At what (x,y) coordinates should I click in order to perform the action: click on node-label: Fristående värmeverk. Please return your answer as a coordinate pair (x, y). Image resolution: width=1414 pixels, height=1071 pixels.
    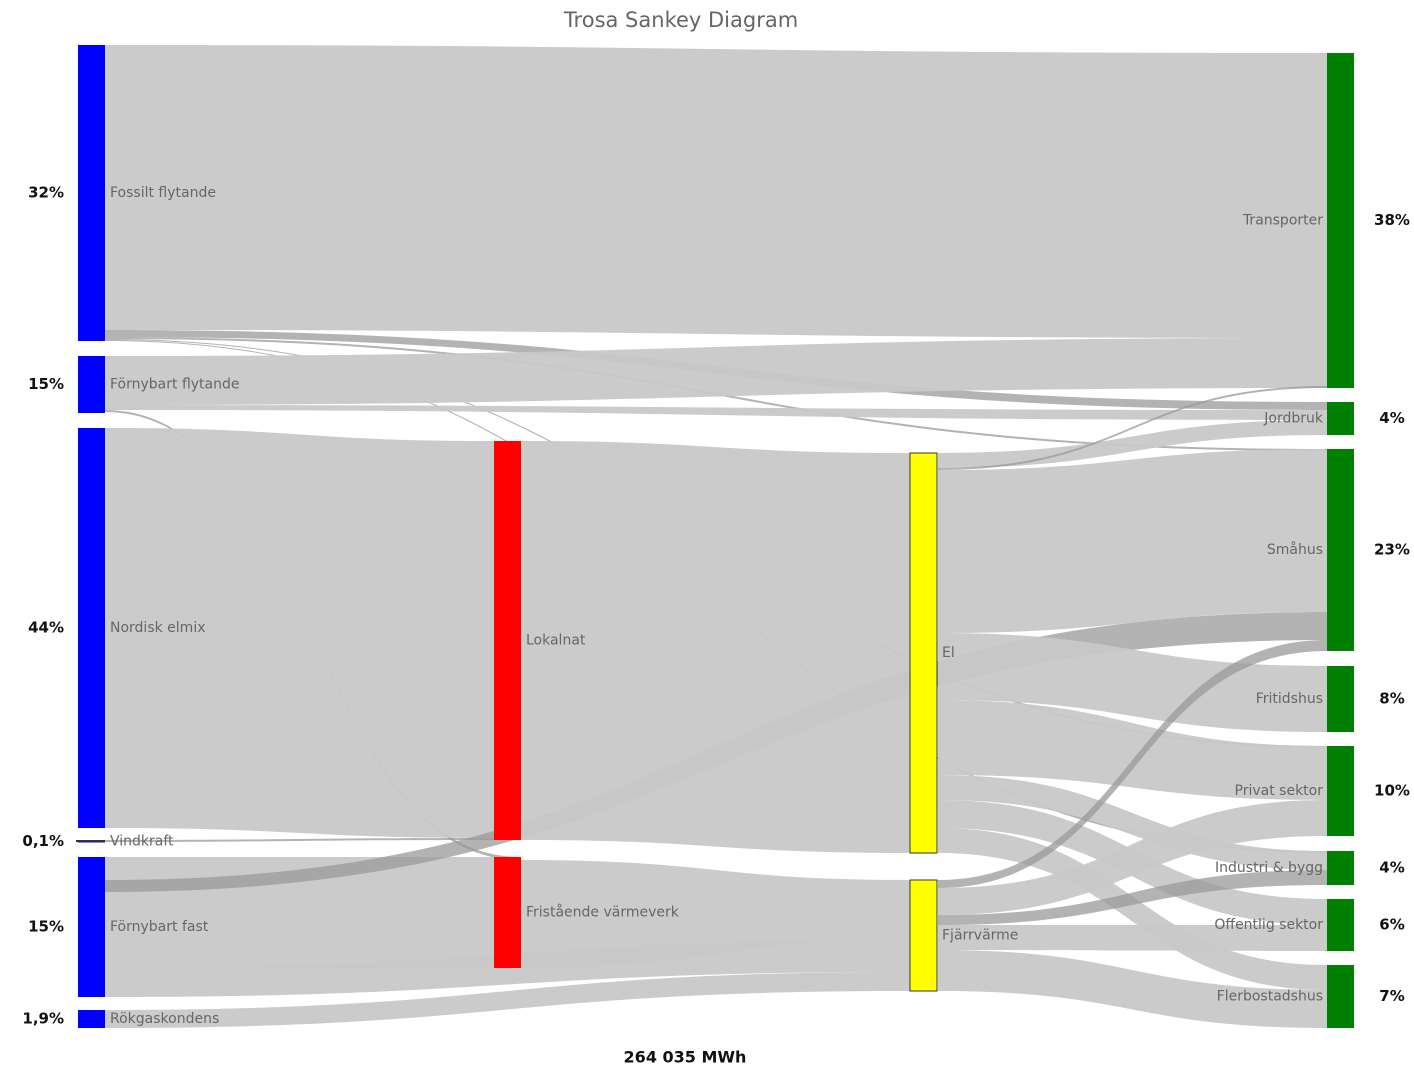
    Looking at the image, I should click on (603, 912).